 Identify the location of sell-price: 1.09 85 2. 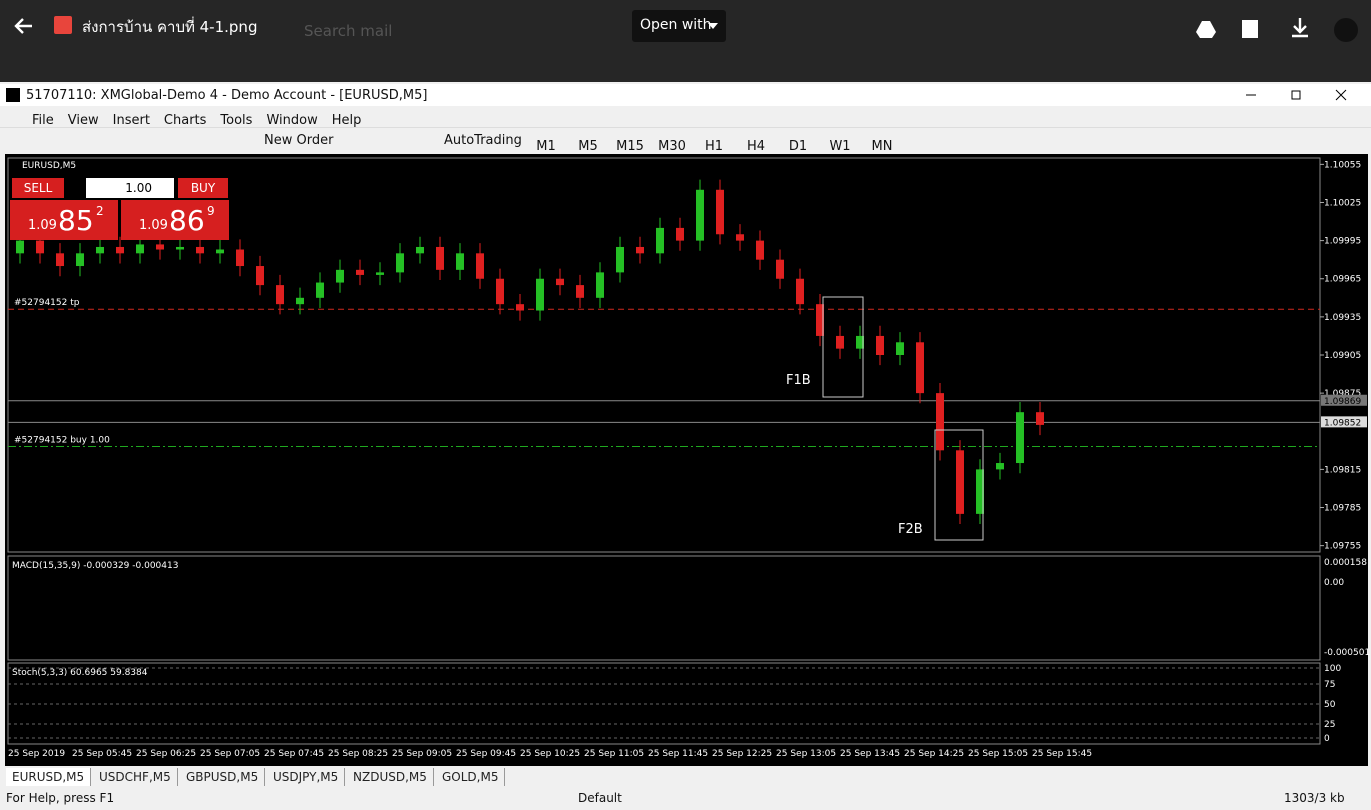
(64, 220).